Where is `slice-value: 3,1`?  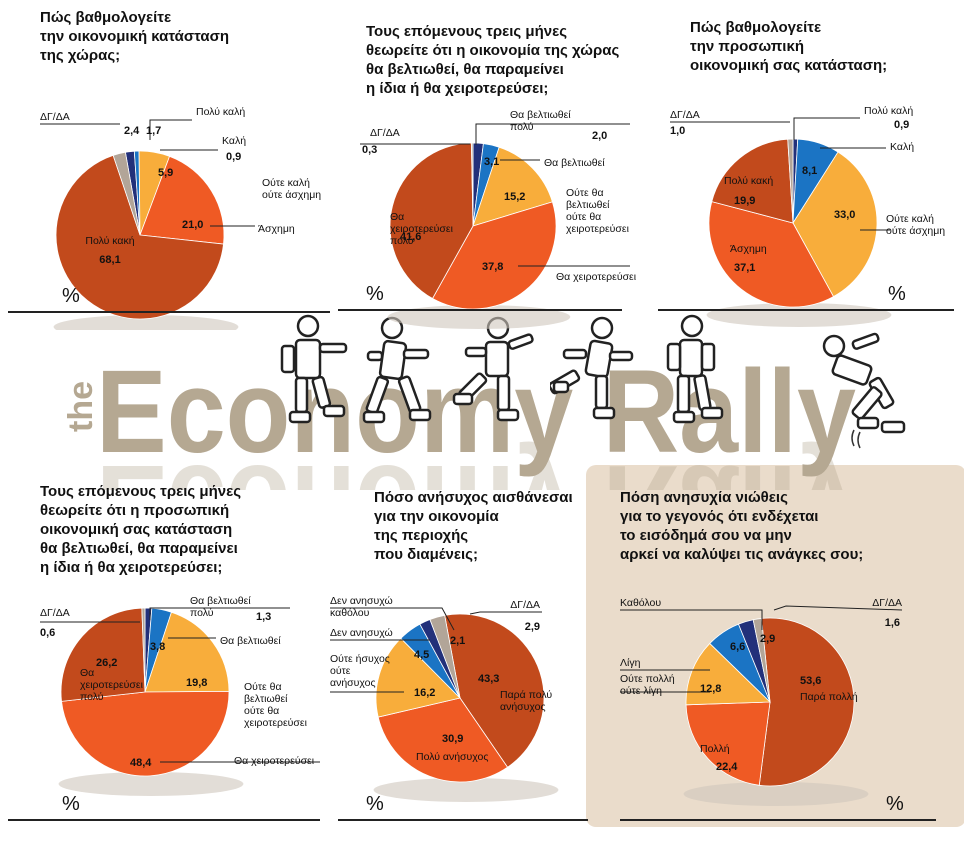 slice-value: 3,1 is located at coordinates (491, 162).